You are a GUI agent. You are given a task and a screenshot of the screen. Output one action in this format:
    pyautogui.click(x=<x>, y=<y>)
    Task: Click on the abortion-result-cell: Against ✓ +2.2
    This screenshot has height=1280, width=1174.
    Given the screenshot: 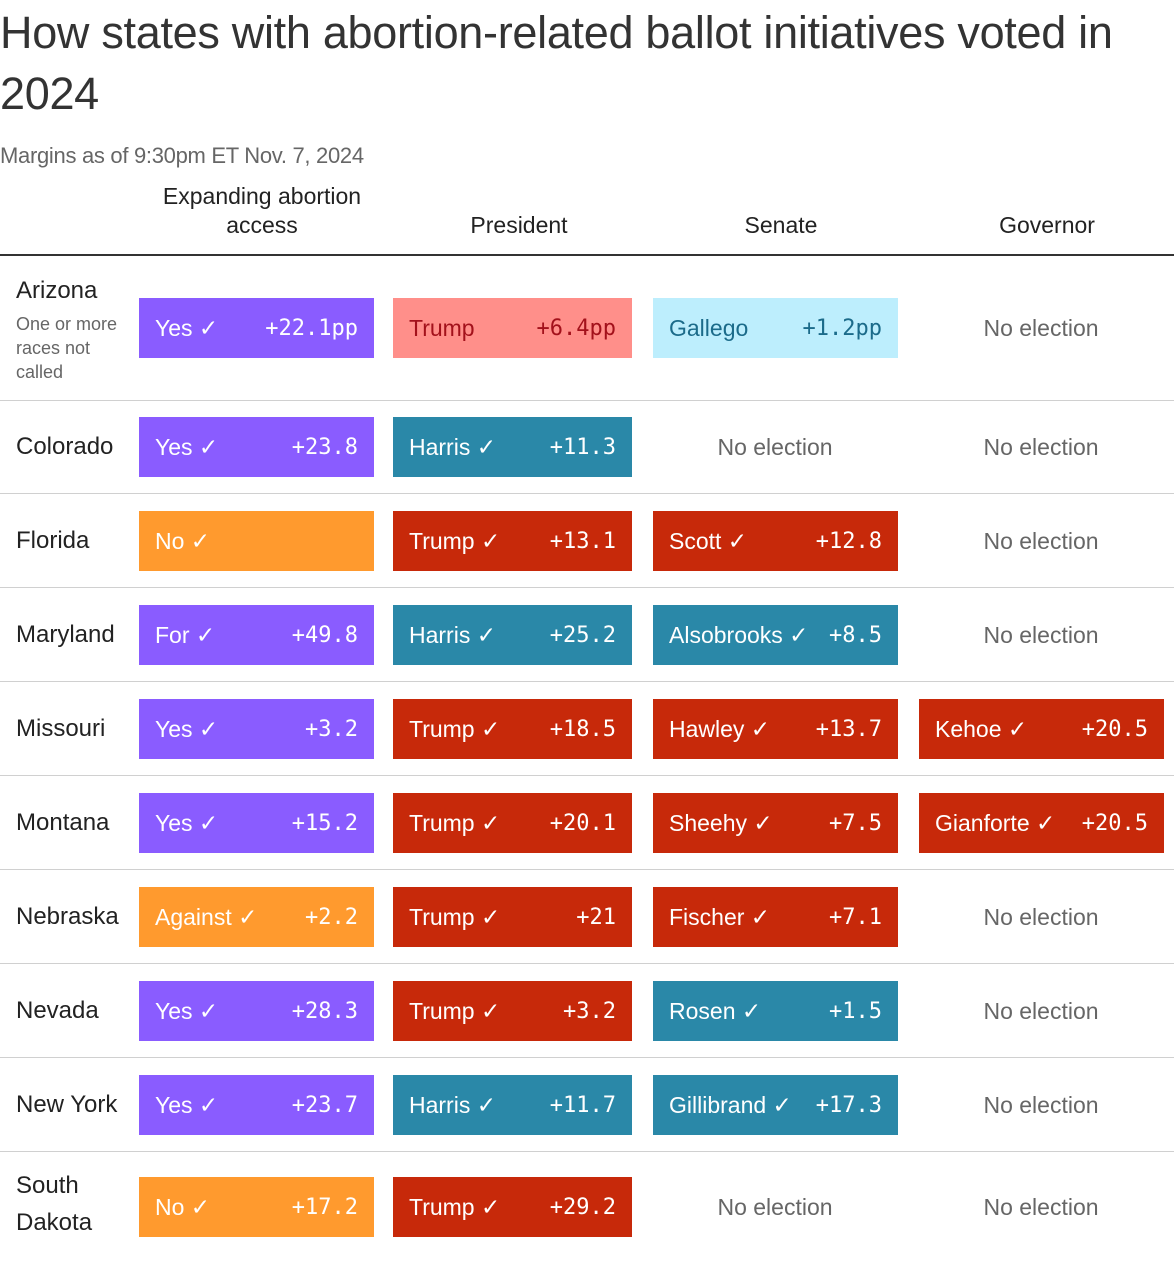 What is the action you would take?
    pyautogui.click(x=256, y=917)
    